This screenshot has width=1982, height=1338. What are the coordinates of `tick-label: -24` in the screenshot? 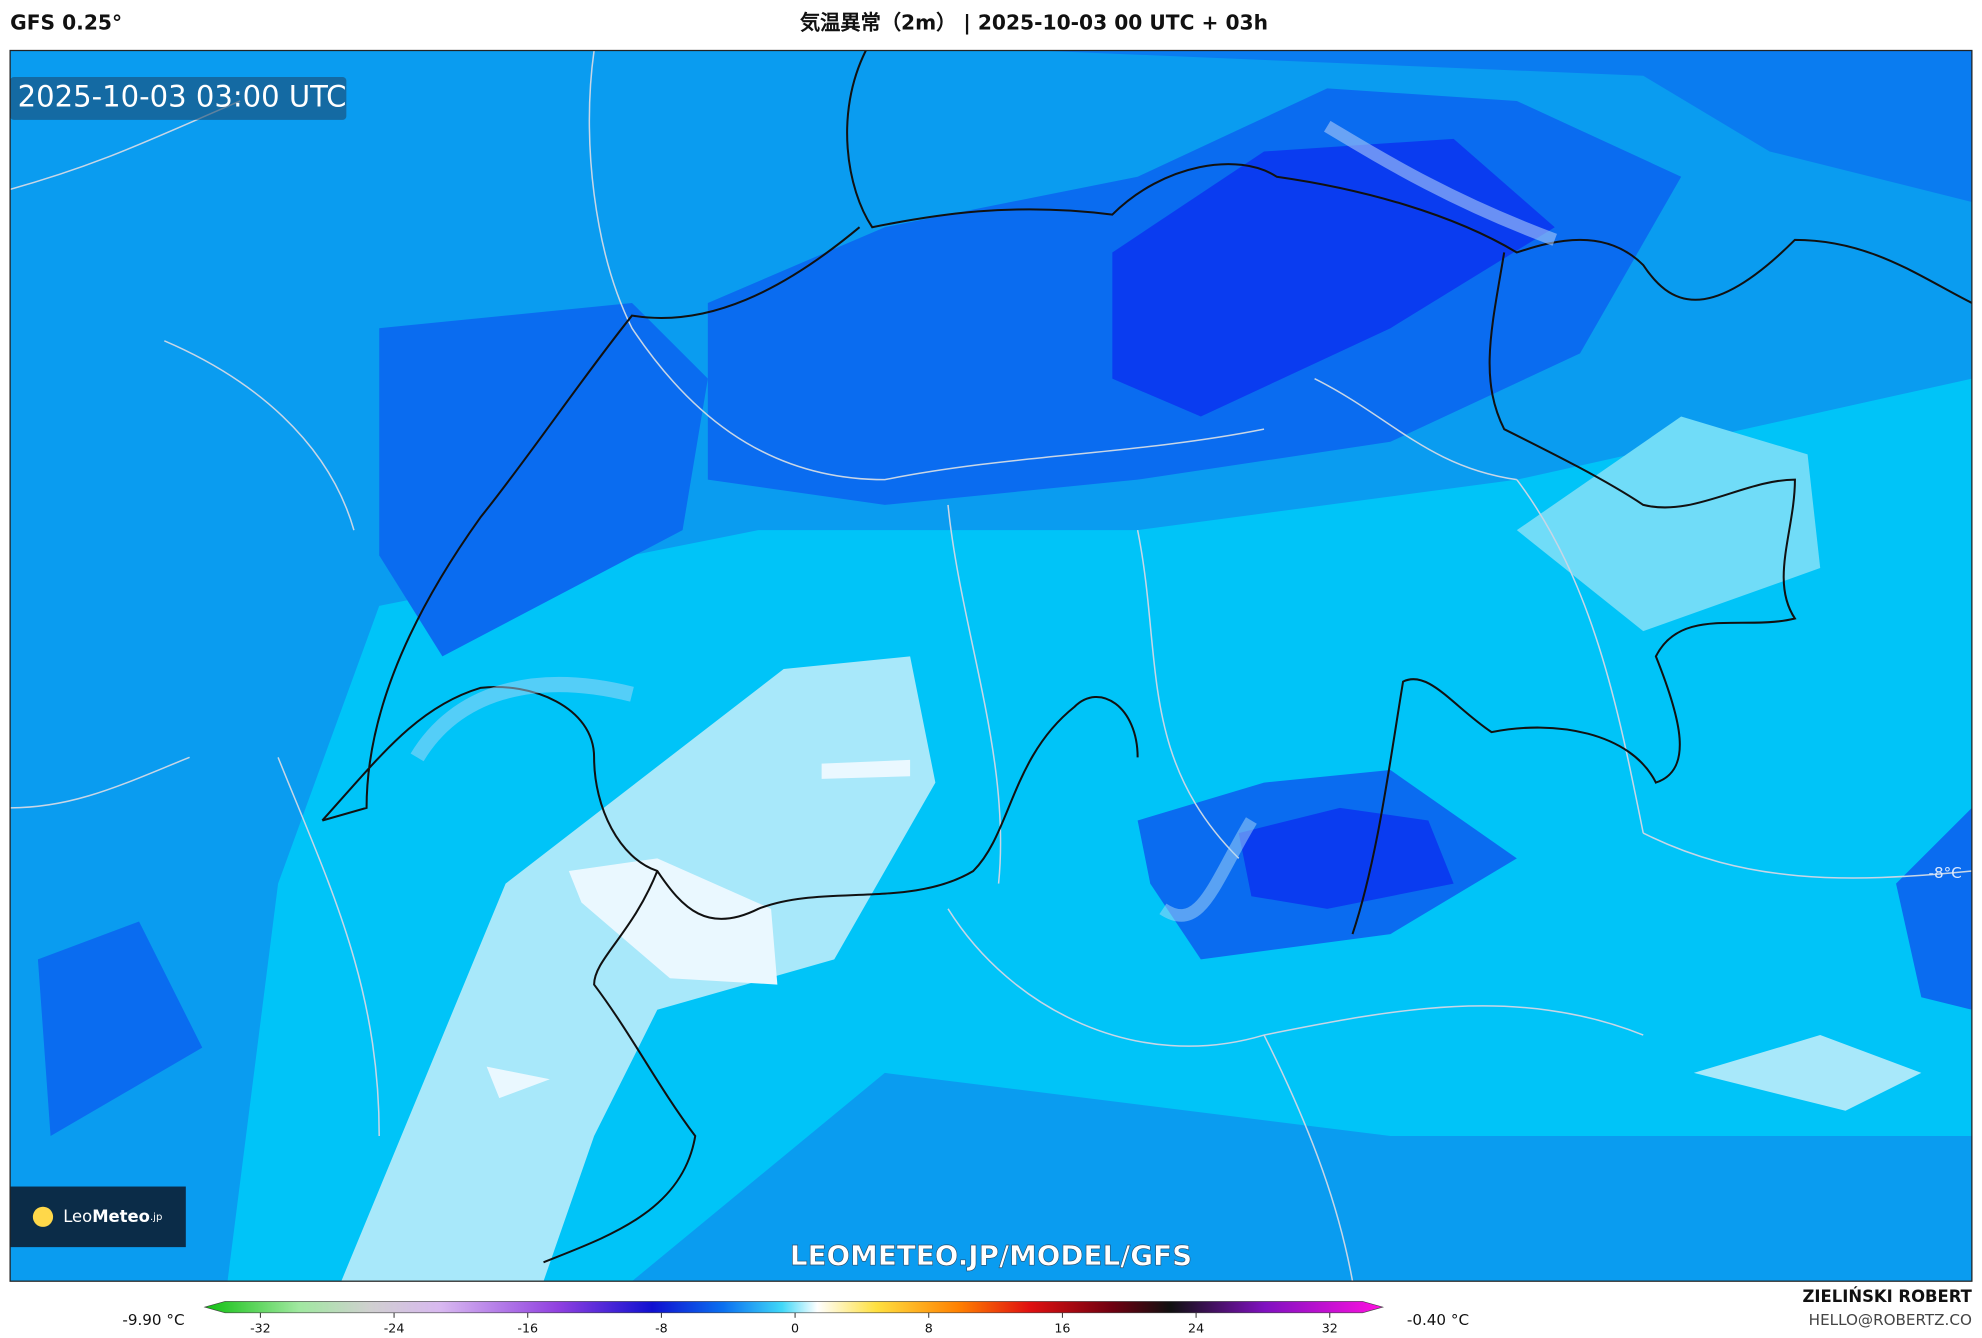 It's located at (394, 1328).